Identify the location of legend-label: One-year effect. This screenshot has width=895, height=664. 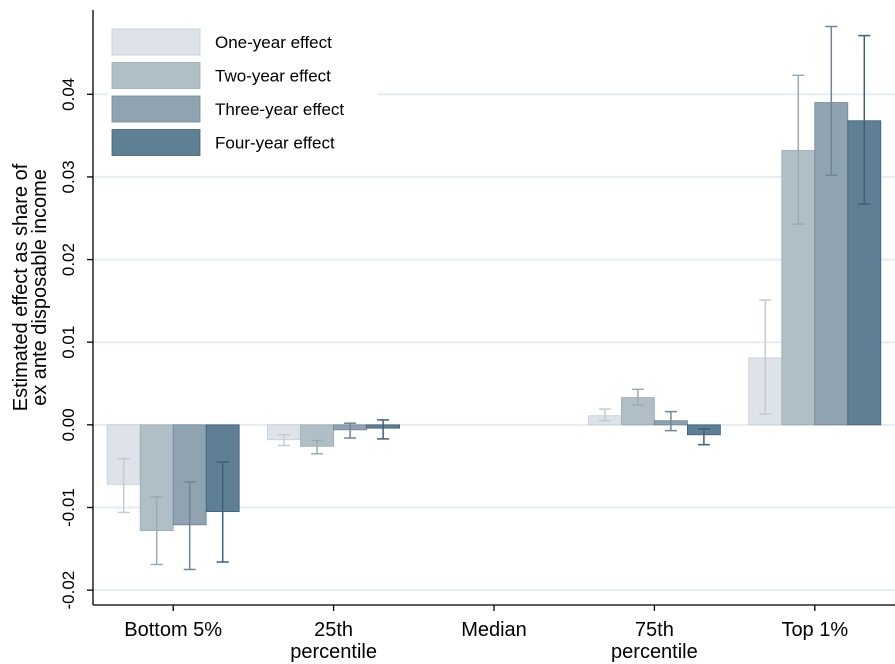
(273, 42).